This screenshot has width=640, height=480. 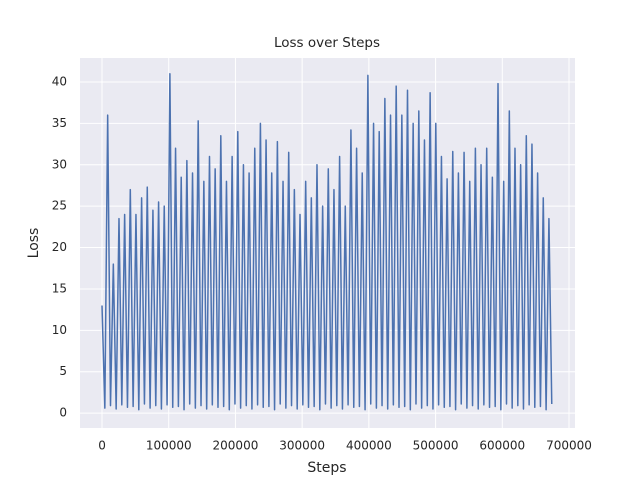 What do you see at coordinates (34, 243) in the screenshot?
I see `y-axis-label: Loss` at bounding box center [34, 243].